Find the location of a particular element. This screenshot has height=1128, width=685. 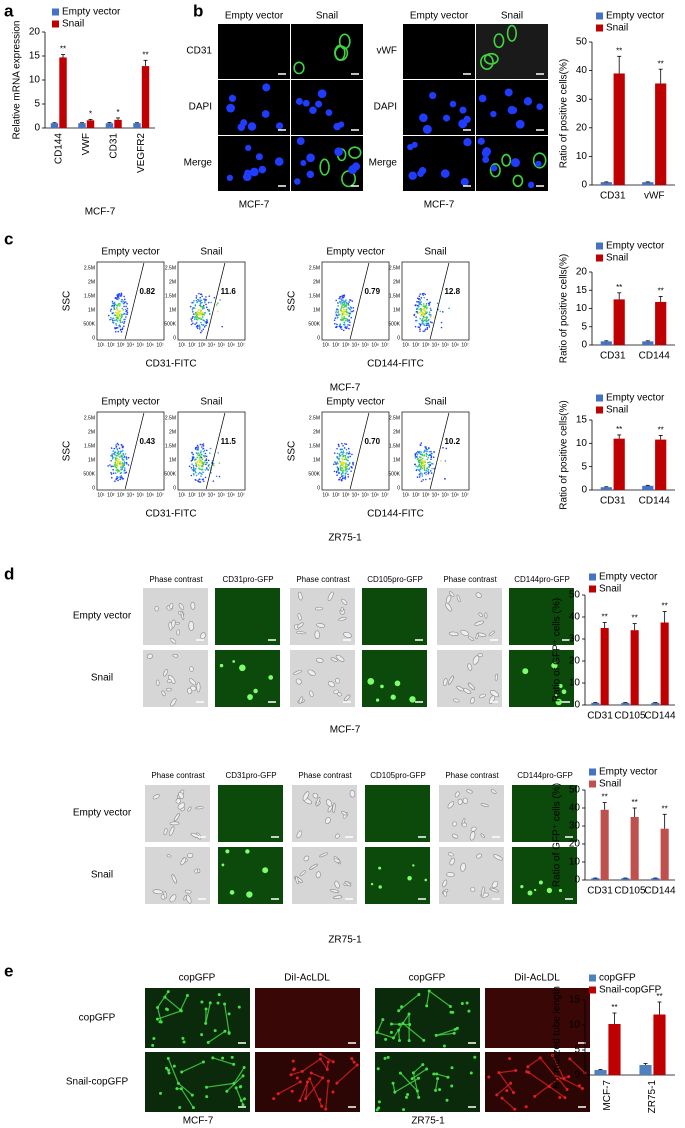

x-tick-label: 10² is located at coordinates (111, 345).